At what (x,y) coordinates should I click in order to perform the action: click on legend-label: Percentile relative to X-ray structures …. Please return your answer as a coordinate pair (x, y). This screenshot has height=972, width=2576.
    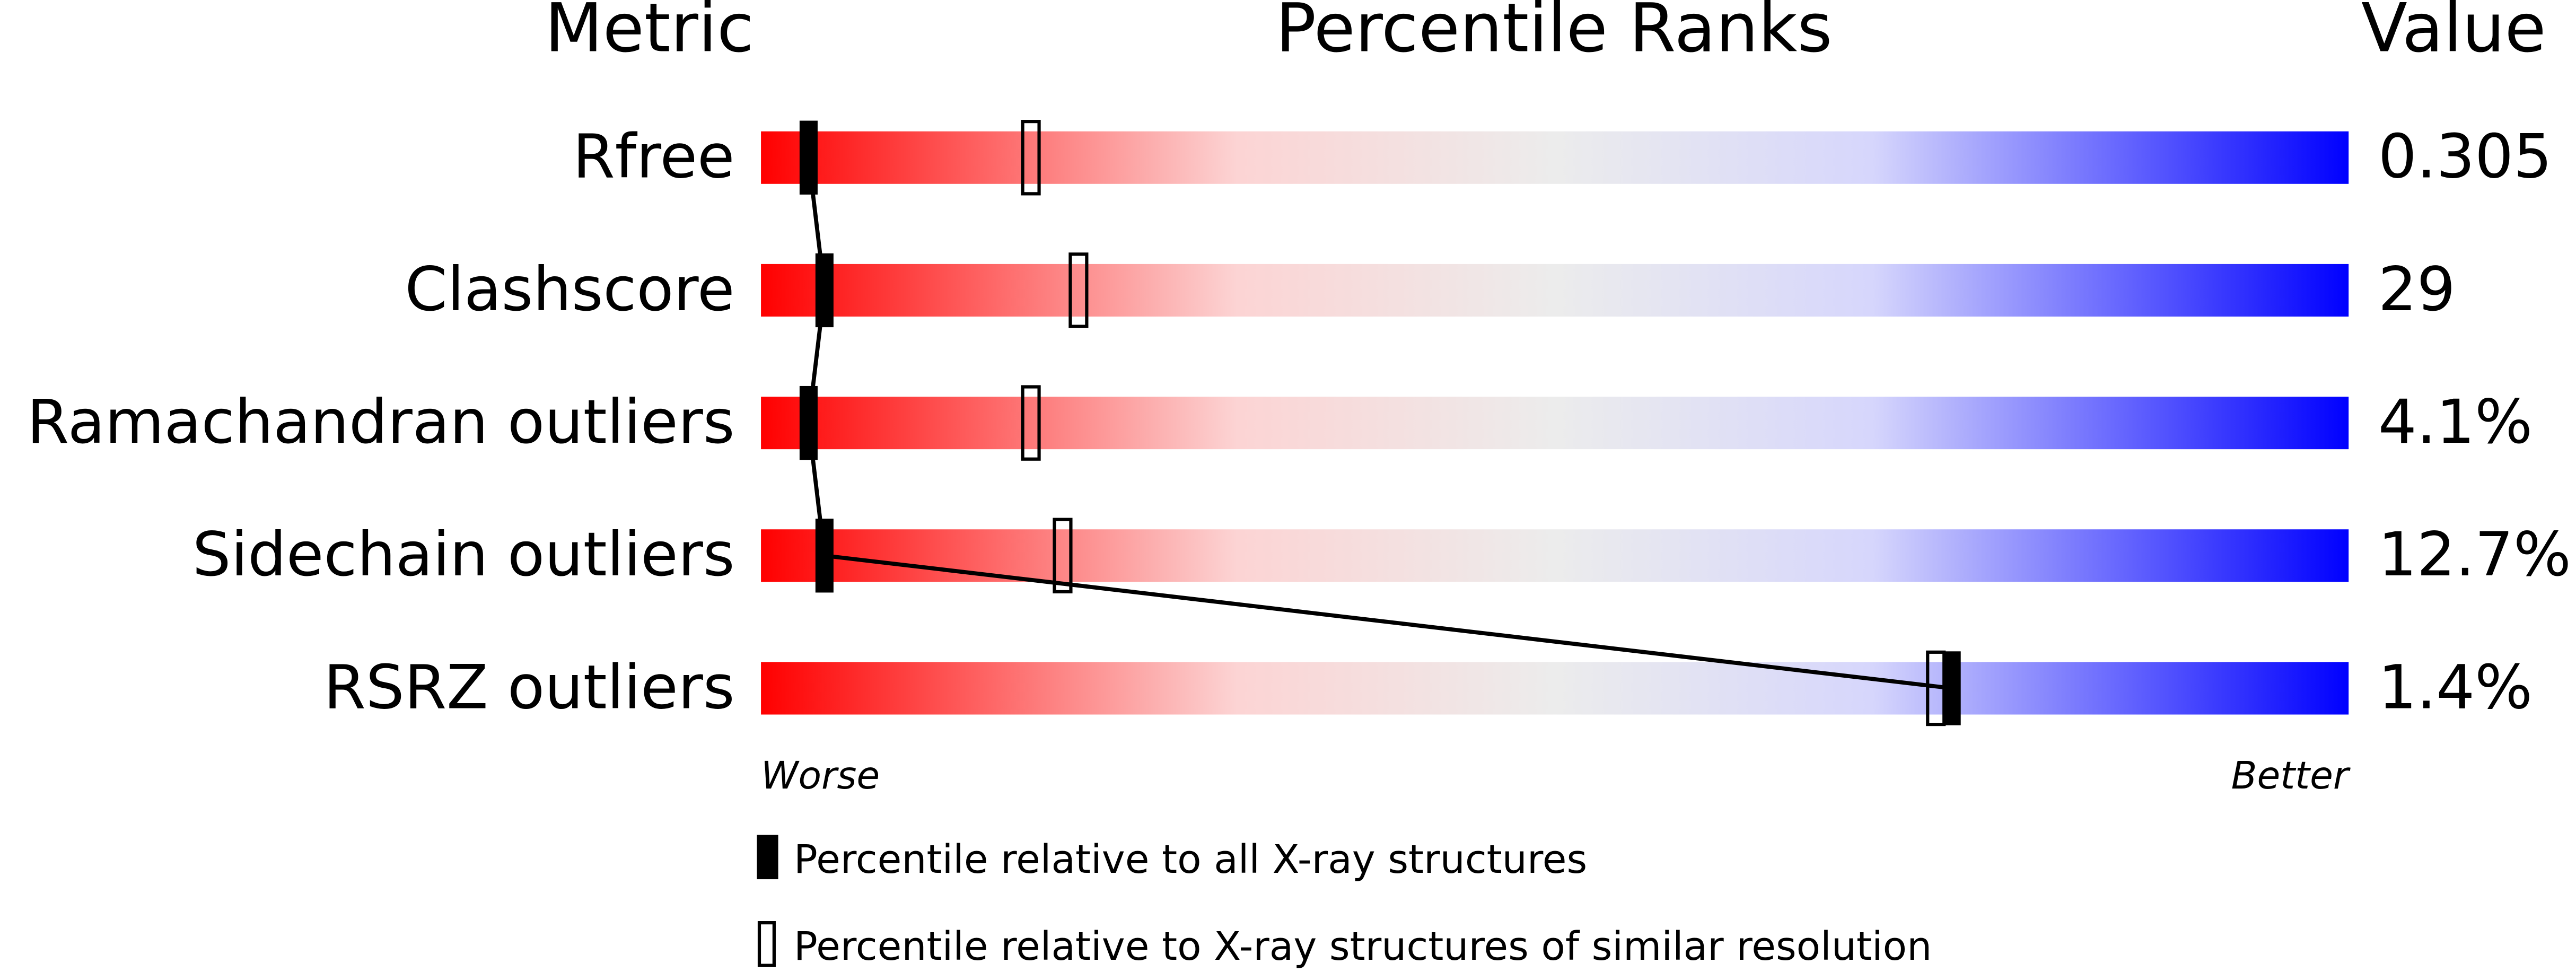
    Looking at the image, I should click on (1363, 946).